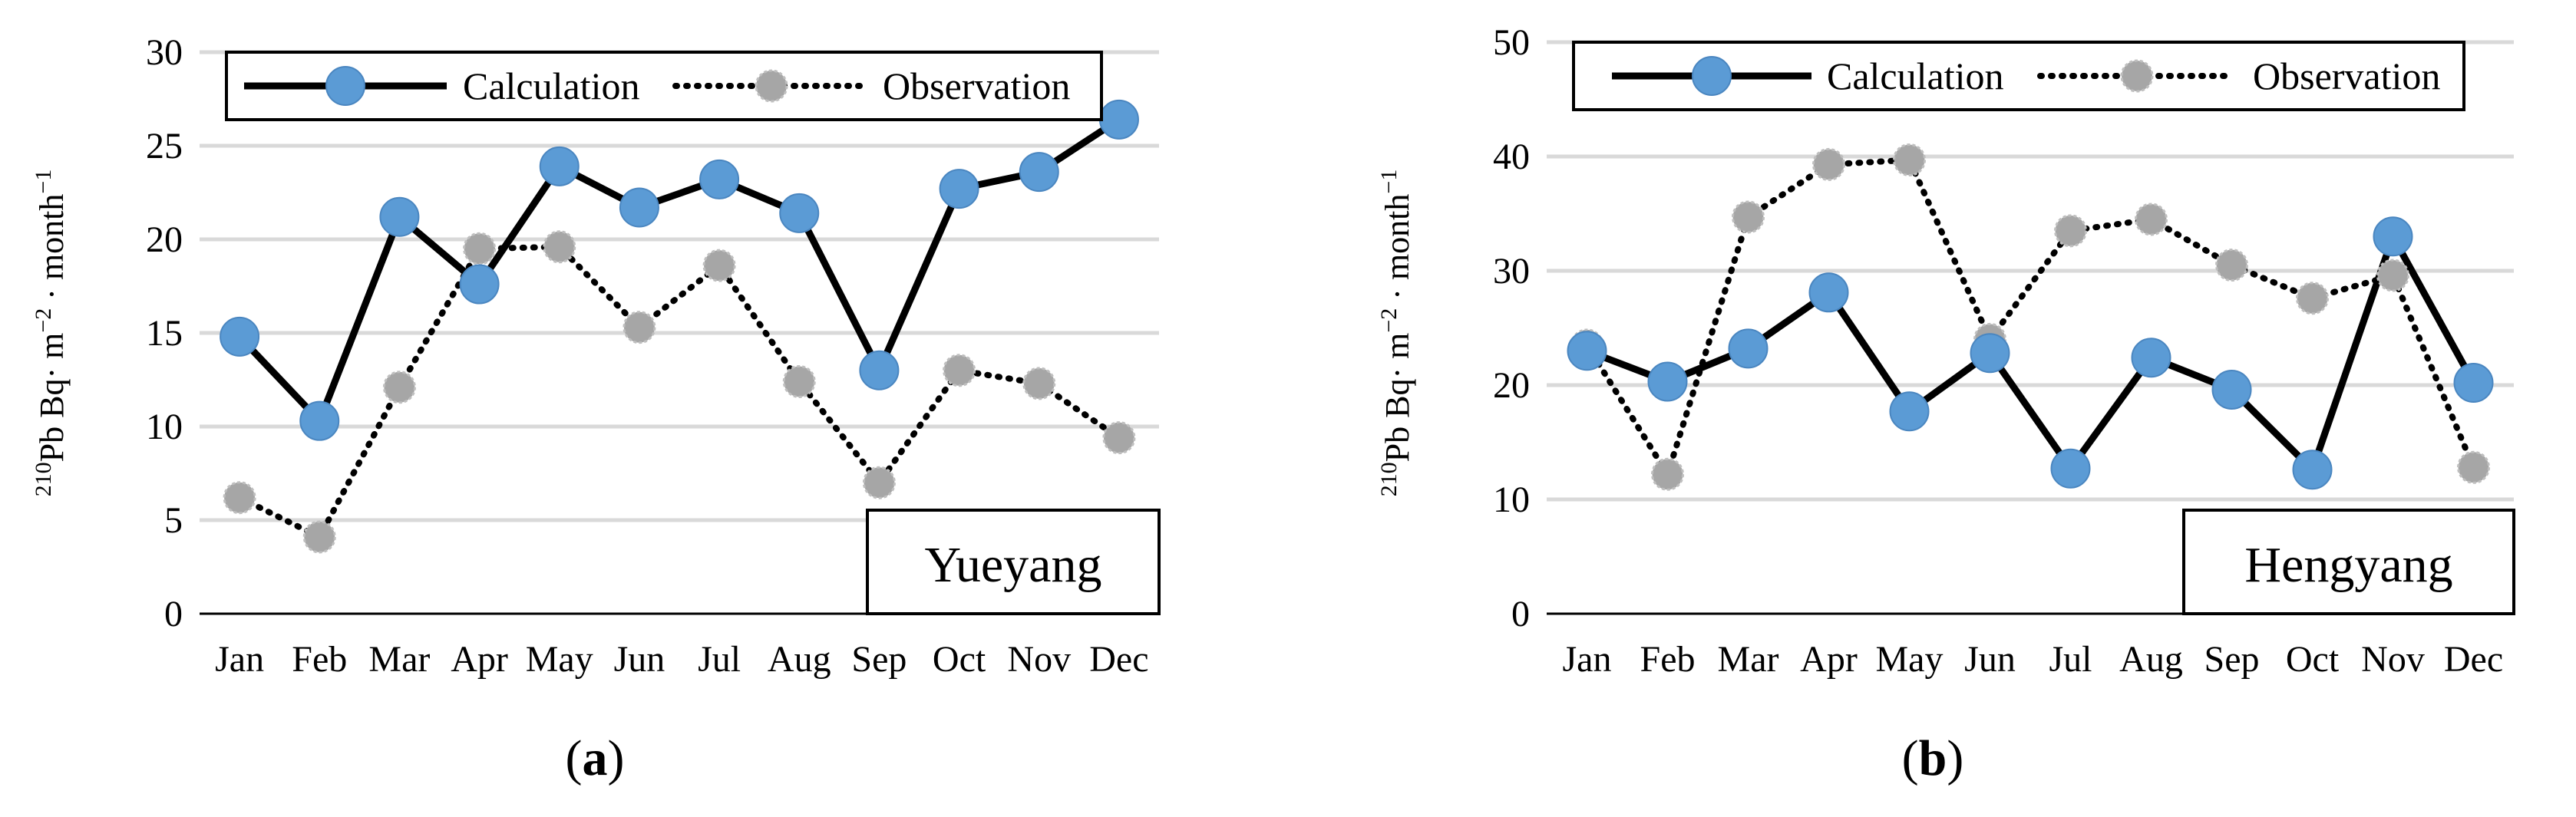 The width and height of the screenshot is (2576, 817). What do you see at coordinates (164, 427) in the screenshot?
I see `y-tick-label: 10` at bounding box center [164, 427].